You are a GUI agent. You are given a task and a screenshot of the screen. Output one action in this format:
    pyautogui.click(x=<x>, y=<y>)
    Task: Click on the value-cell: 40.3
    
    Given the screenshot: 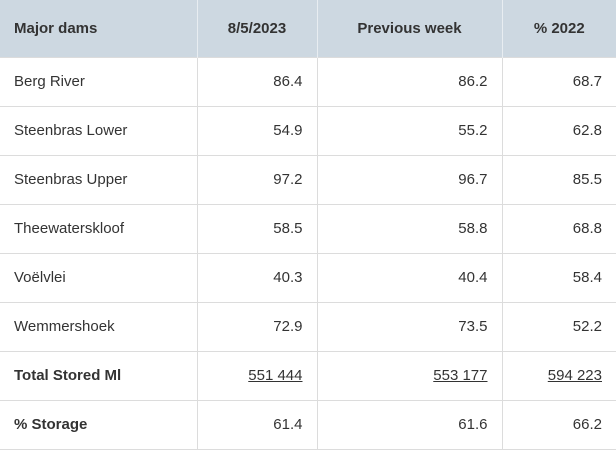 What is the action you would take?
    pyautogui.click(x=257, y=277)
    